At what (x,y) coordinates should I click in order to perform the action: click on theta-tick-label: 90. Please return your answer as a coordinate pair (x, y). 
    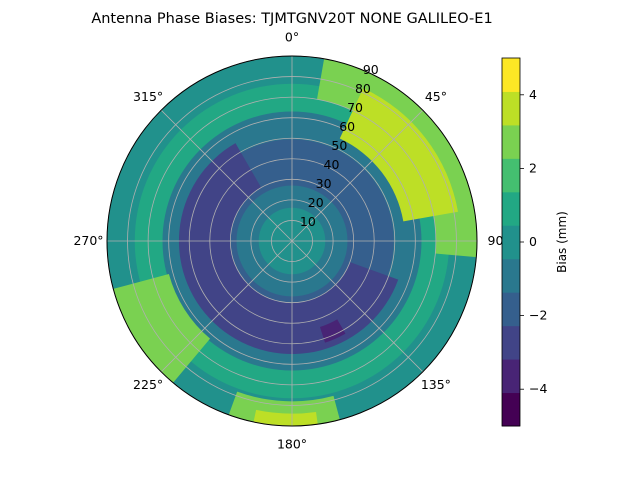
    Looking at the image, I should click on (496, 240).